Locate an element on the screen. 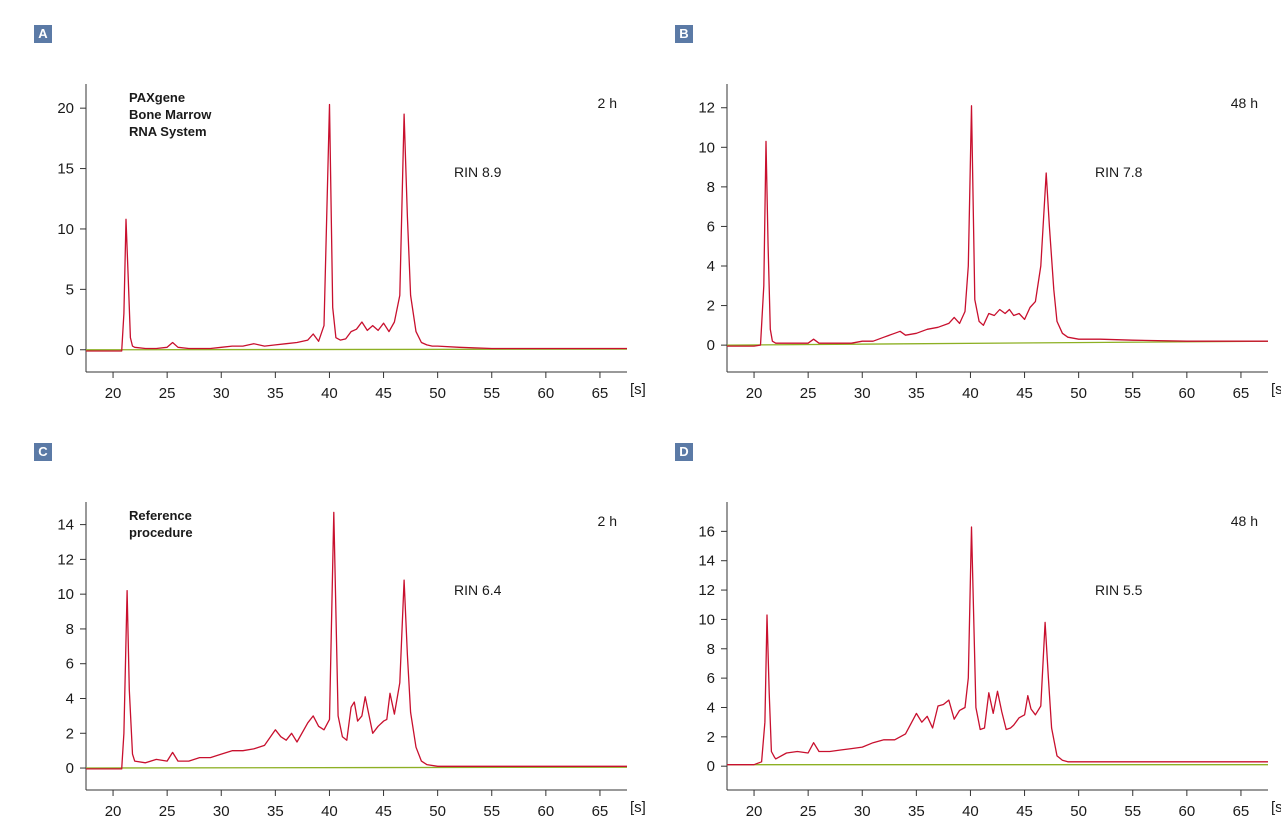 The image size is (1281, 836). system-label-line: Reference is located at coordinates (160, 515).